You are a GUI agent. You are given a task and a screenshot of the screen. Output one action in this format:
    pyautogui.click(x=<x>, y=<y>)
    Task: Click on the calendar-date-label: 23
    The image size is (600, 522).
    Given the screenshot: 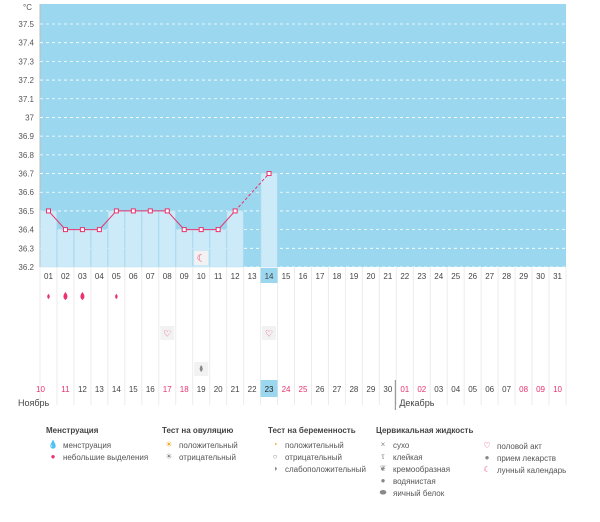 What is the action you would take?
    pyautogui.click(x=269, y=389)
    